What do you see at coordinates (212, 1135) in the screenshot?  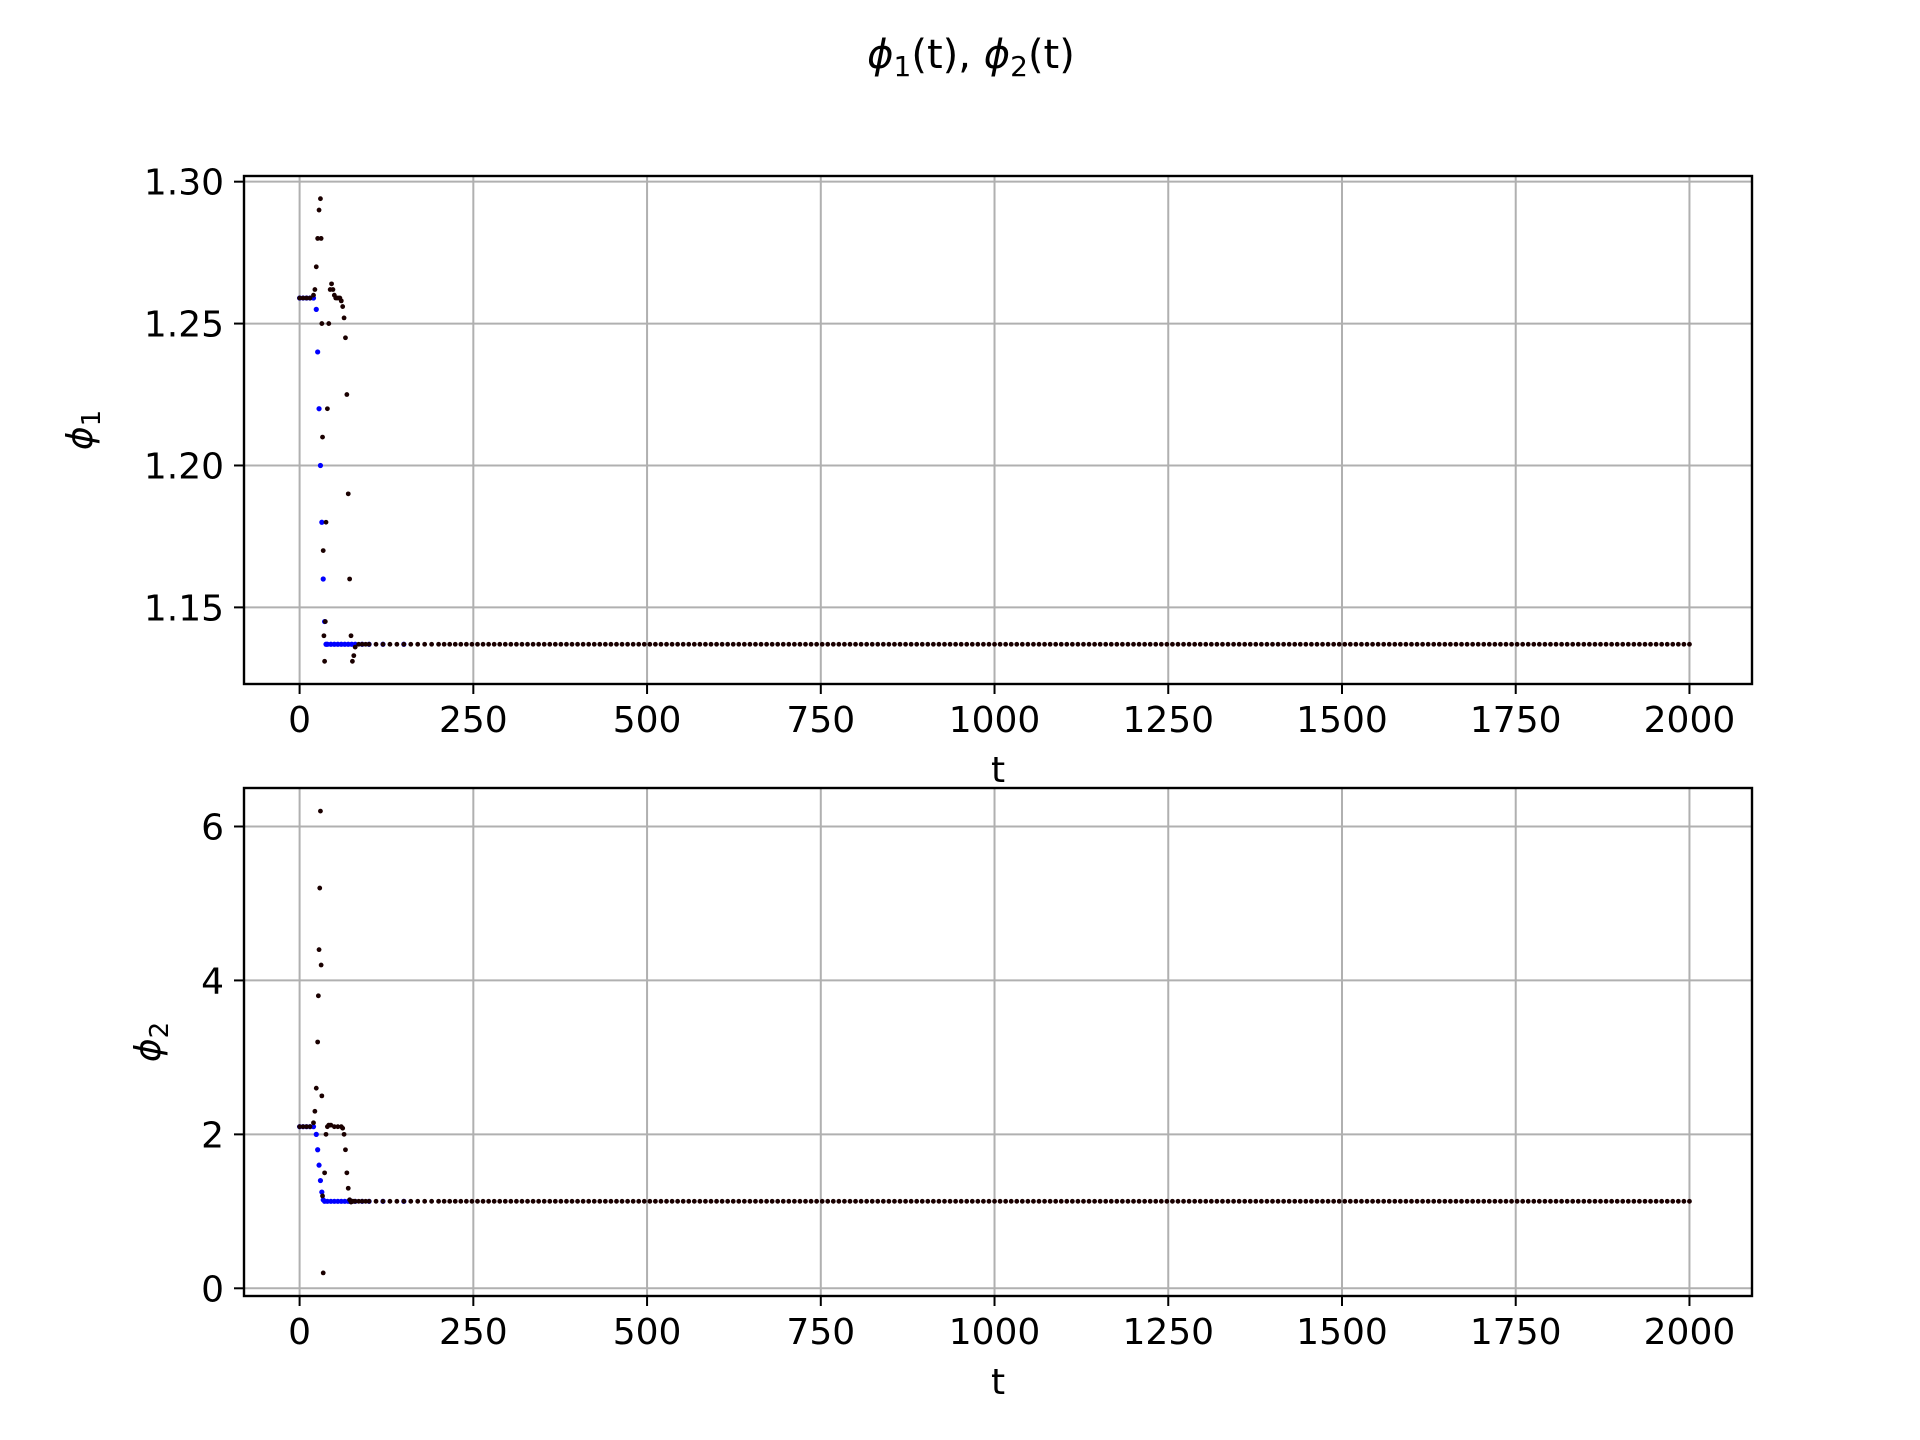 I see `phi2-panel-ytick-label: 2` at bounding box center [212, 1135].